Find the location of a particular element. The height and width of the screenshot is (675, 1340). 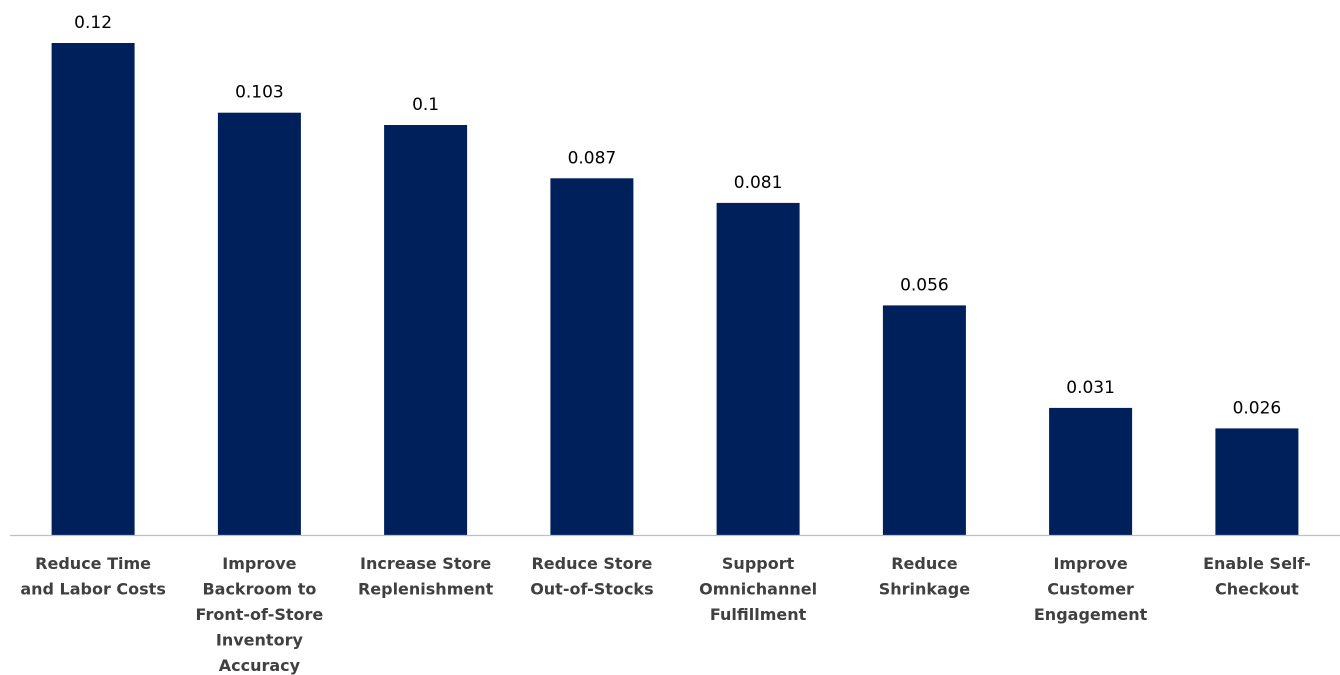

category-label-line: Omnichannel is located at coordinates (758, 589).